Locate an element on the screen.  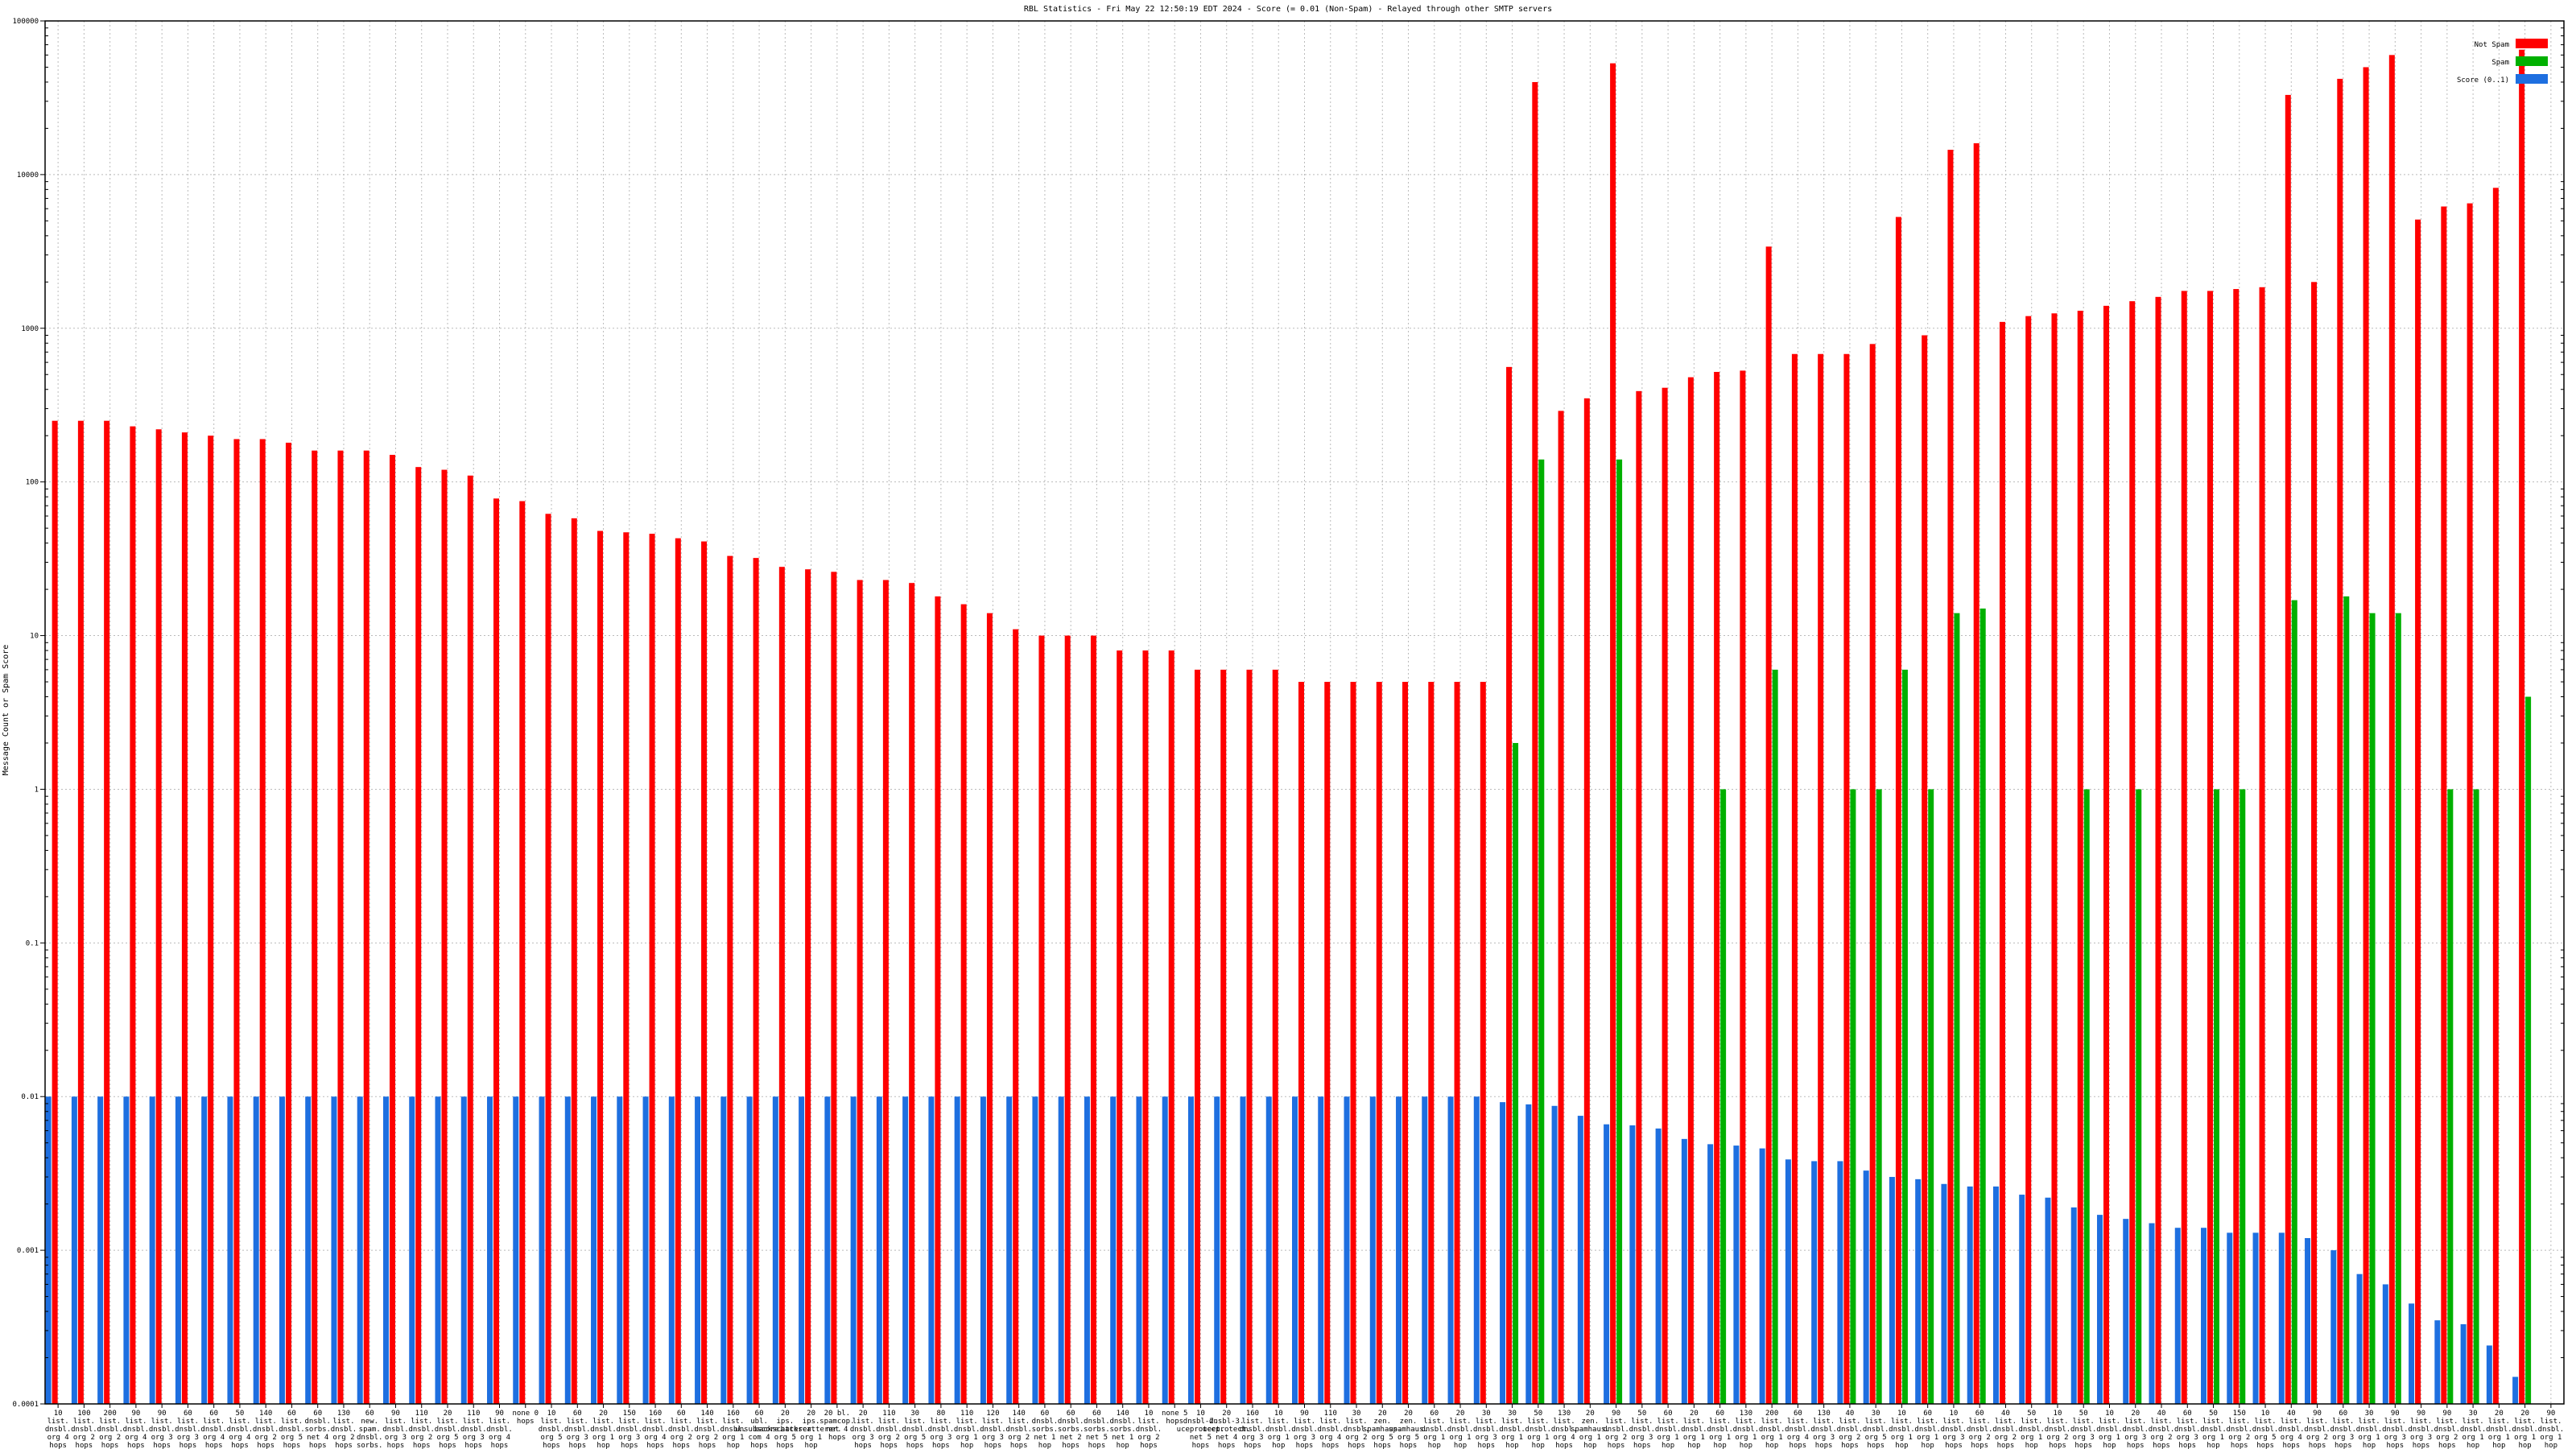
category-label: 140 list. dnsbl. org 2 hops is located at coordinates (266, 1429).